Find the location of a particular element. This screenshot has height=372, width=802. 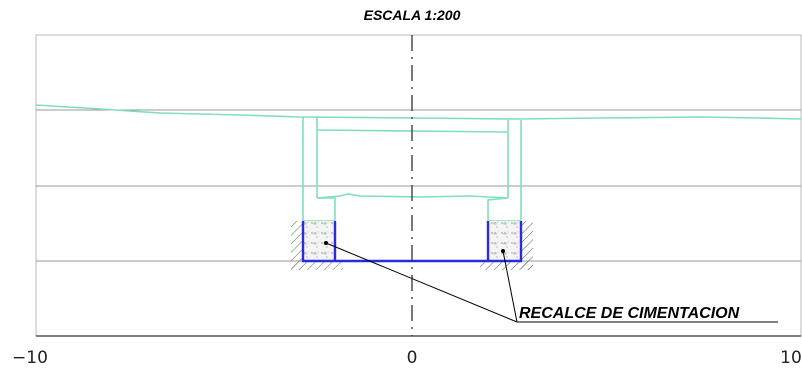

floor-slab-line is located at coordinates (412, 196).